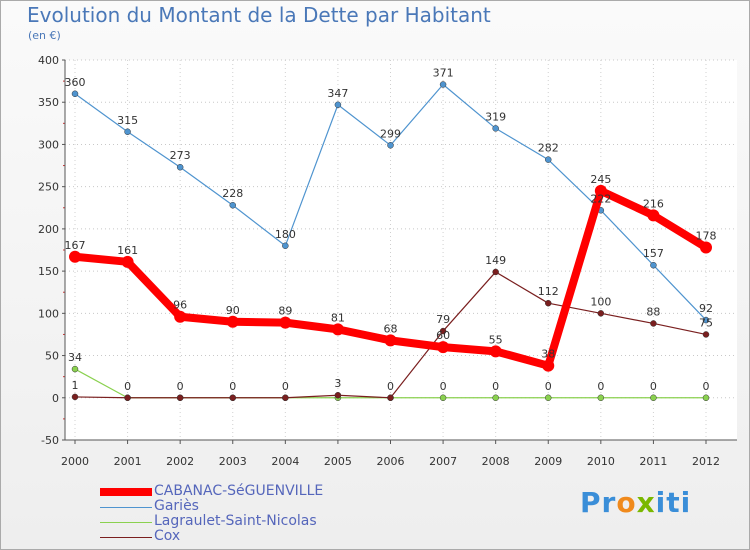  I want to click on data-label: 216, so click(653, 203).